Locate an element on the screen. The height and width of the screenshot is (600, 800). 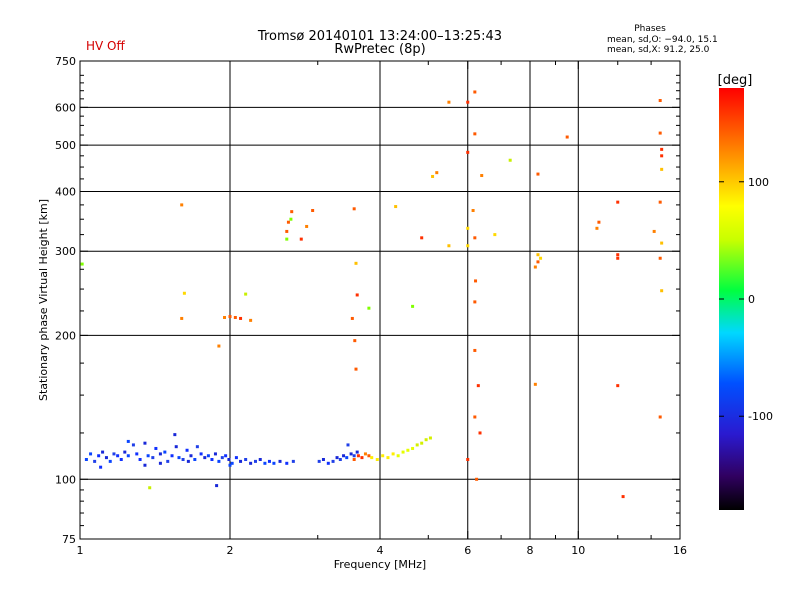
colorbar-label: [deg] is located at coordinates (735, 80).